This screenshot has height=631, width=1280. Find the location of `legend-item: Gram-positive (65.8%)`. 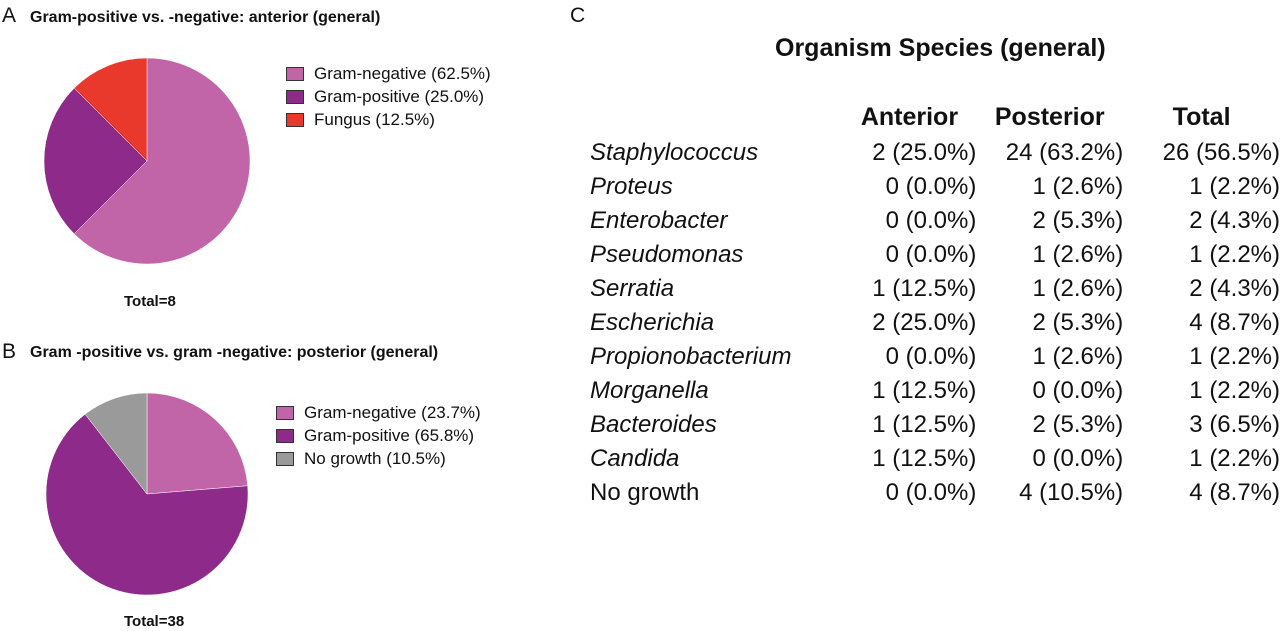

legend-item: Gram-positive (65.8%) is located at coordinates (378, 435).